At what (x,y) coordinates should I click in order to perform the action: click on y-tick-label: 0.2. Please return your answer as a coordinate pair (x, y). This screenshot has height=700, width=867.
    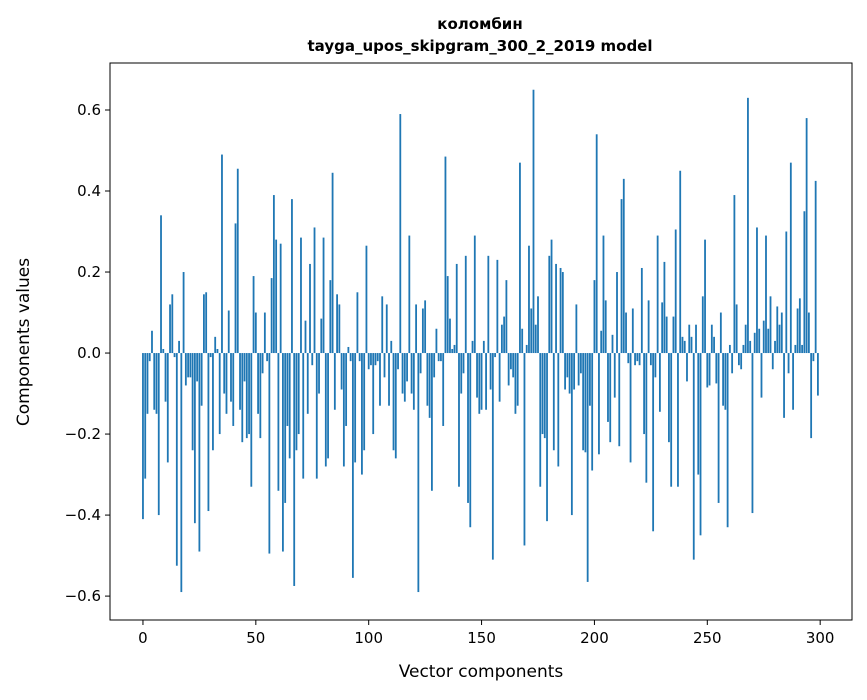
    Looking at the image, I should click on (89, 272).